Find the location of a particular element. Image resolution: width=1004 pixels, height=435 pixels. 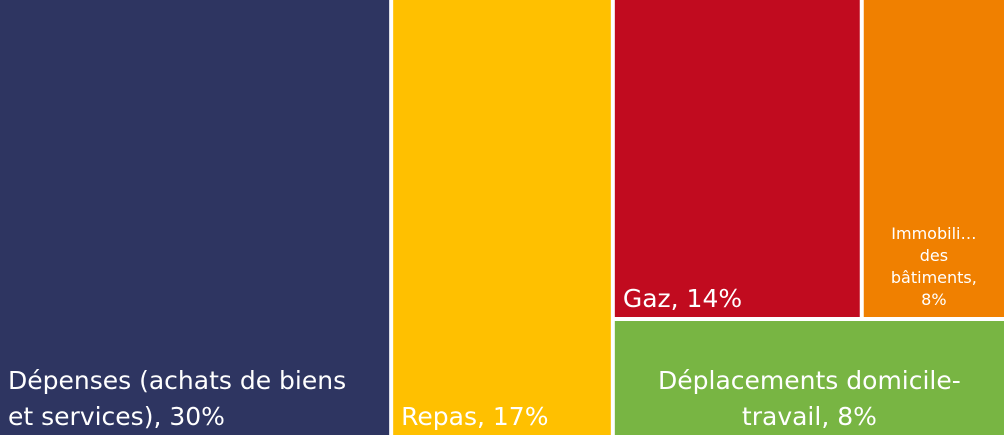

tile-label: 8% is located at coordinates (933, 299).